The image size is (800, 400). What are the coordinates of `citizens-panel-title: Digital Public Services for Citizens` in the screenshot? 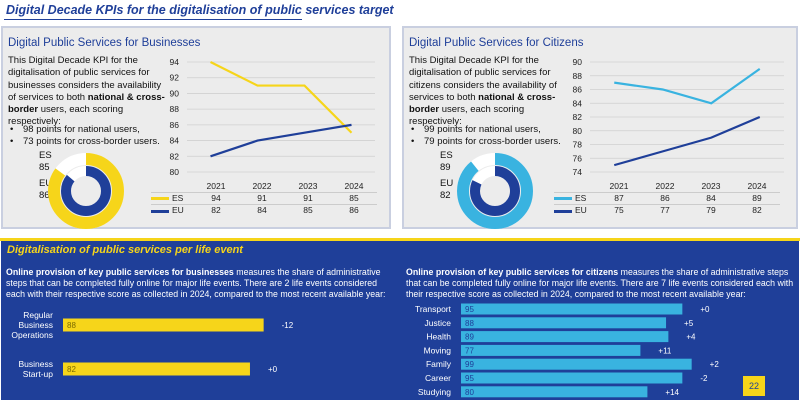 It's located at (496, 43).